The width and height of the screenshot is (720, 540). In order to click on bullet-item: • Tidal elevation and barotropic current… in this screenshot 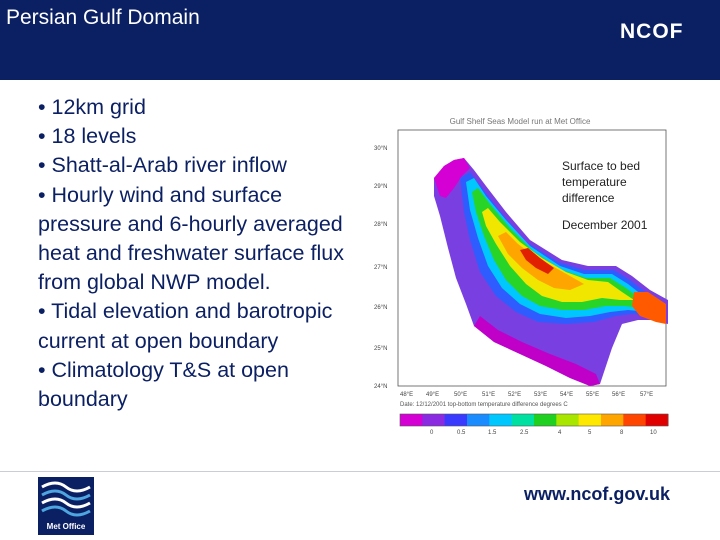, I will do `click(185, 326)`.